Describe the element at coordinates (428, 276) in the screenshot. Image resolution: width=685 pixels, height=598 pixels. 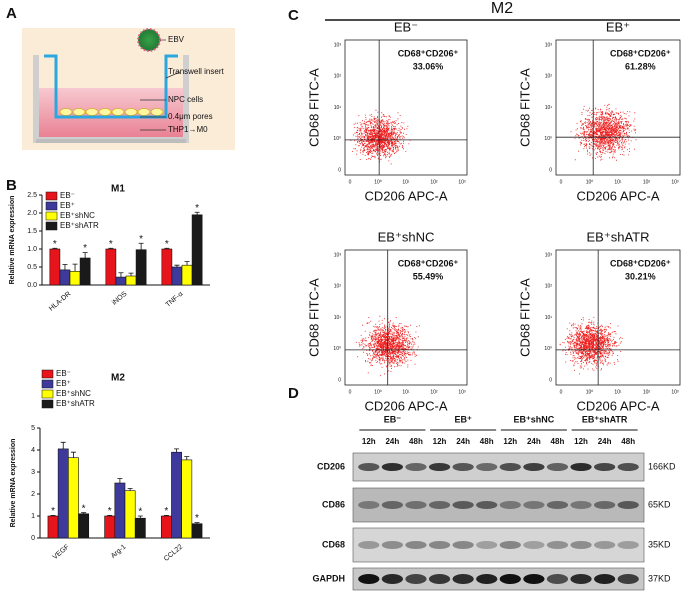
I see `gate-percent: 55.49%` at that location.